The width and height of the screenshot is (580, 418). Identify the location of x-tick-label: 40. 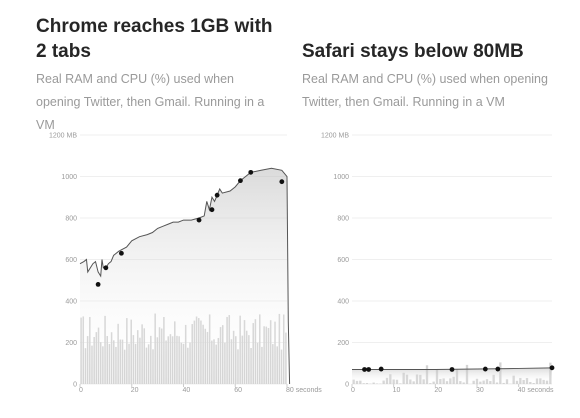
(187, 390).